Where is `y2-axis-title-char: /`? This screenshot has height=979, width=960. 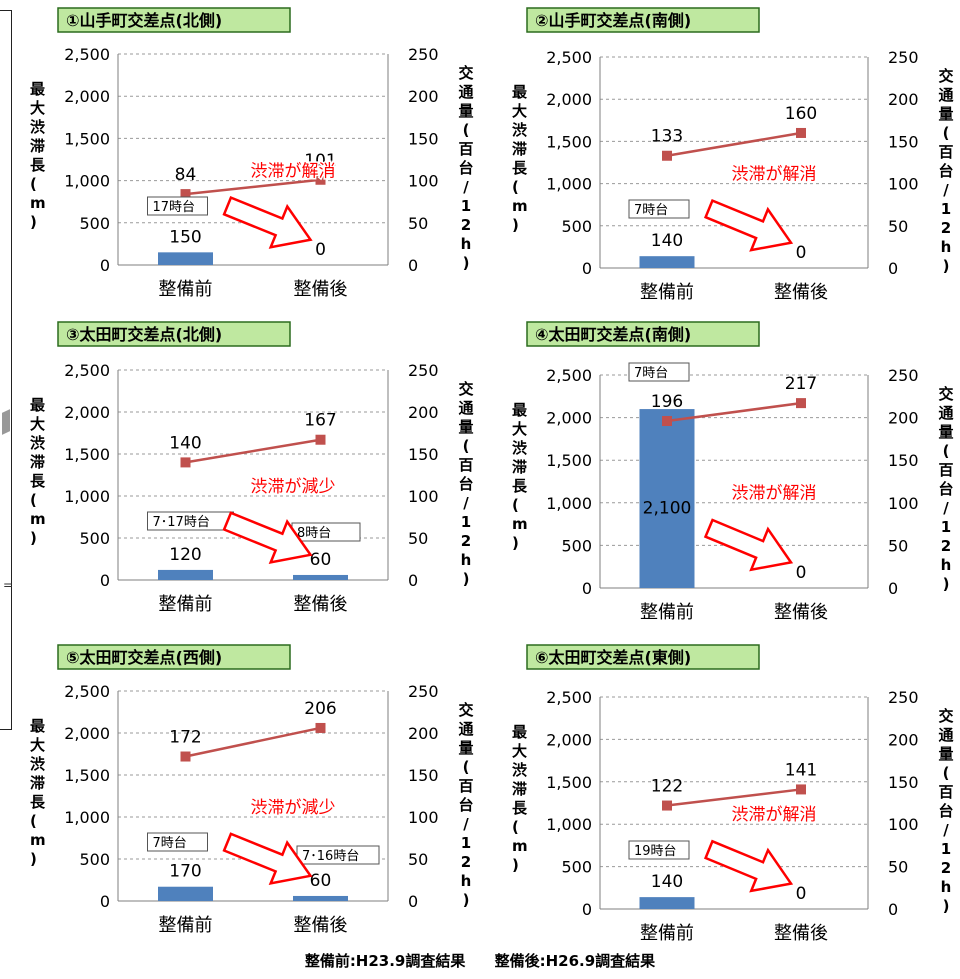
y2-axis-title-char: / is located at coordinates (466, 187).